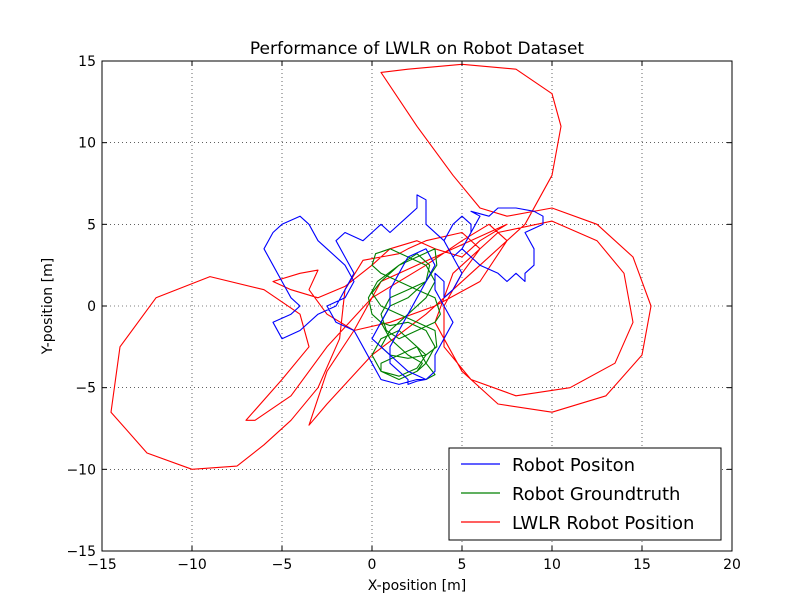 The width and height of the screenshot is (812, 612). What do you see at coordinates (552, 565) in the screenshot?
I see `x-tick-label: 10` at bounding box center [552, 565].